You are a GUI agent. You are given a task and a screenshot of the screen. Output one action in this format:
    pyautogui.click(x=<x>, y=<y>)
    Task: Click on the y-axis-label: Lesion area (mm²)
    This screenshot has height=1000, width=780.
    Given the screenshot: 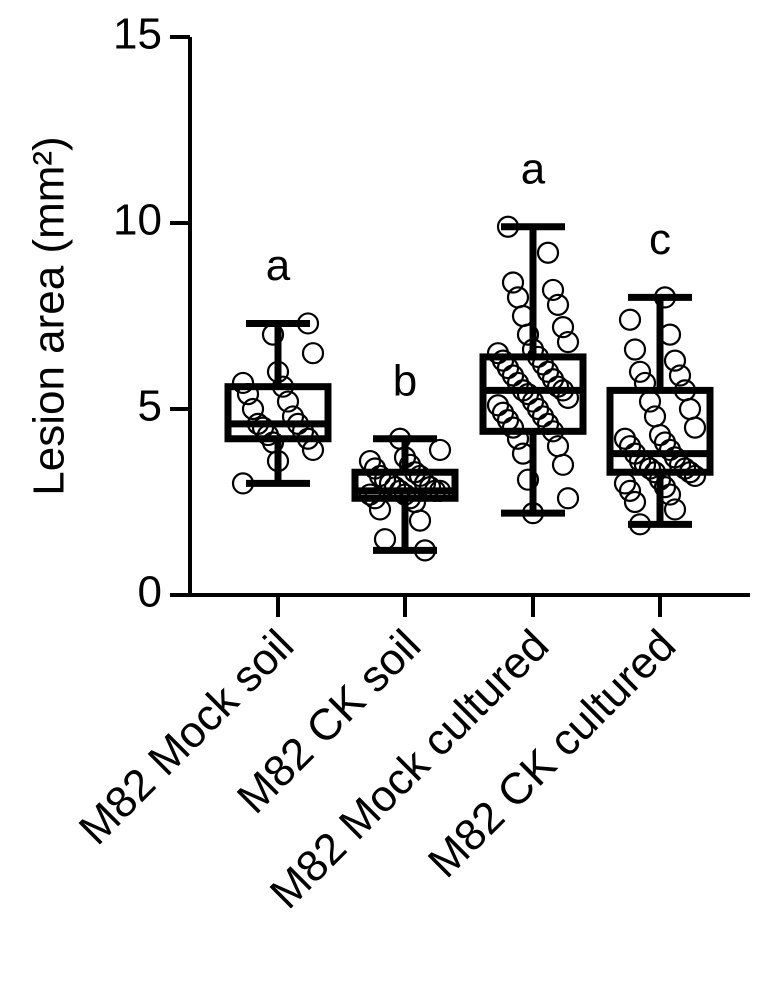 What is the action you would take?
    pyautogui.click(x=49, y=315)
    